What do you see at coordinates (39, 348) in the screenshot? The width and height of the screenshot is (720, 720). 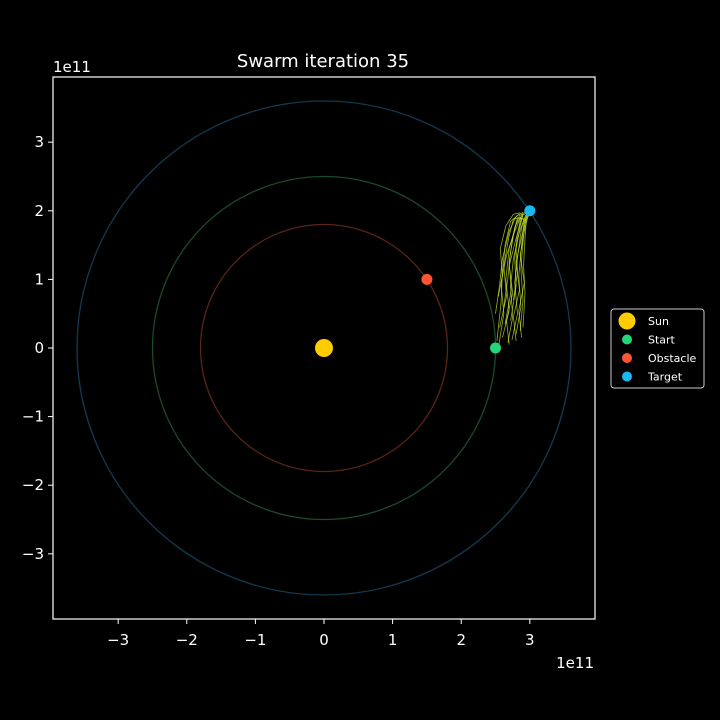 I see `y-tick-label: 0` at bounding box center [39, 348].